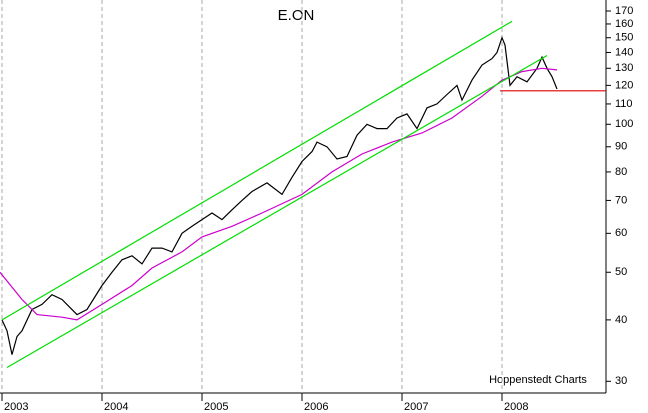  What do you see at coordinates (216, 407) in the screenshot?
I see `x-tick-label: 2005` at bounding box center [216, 407].